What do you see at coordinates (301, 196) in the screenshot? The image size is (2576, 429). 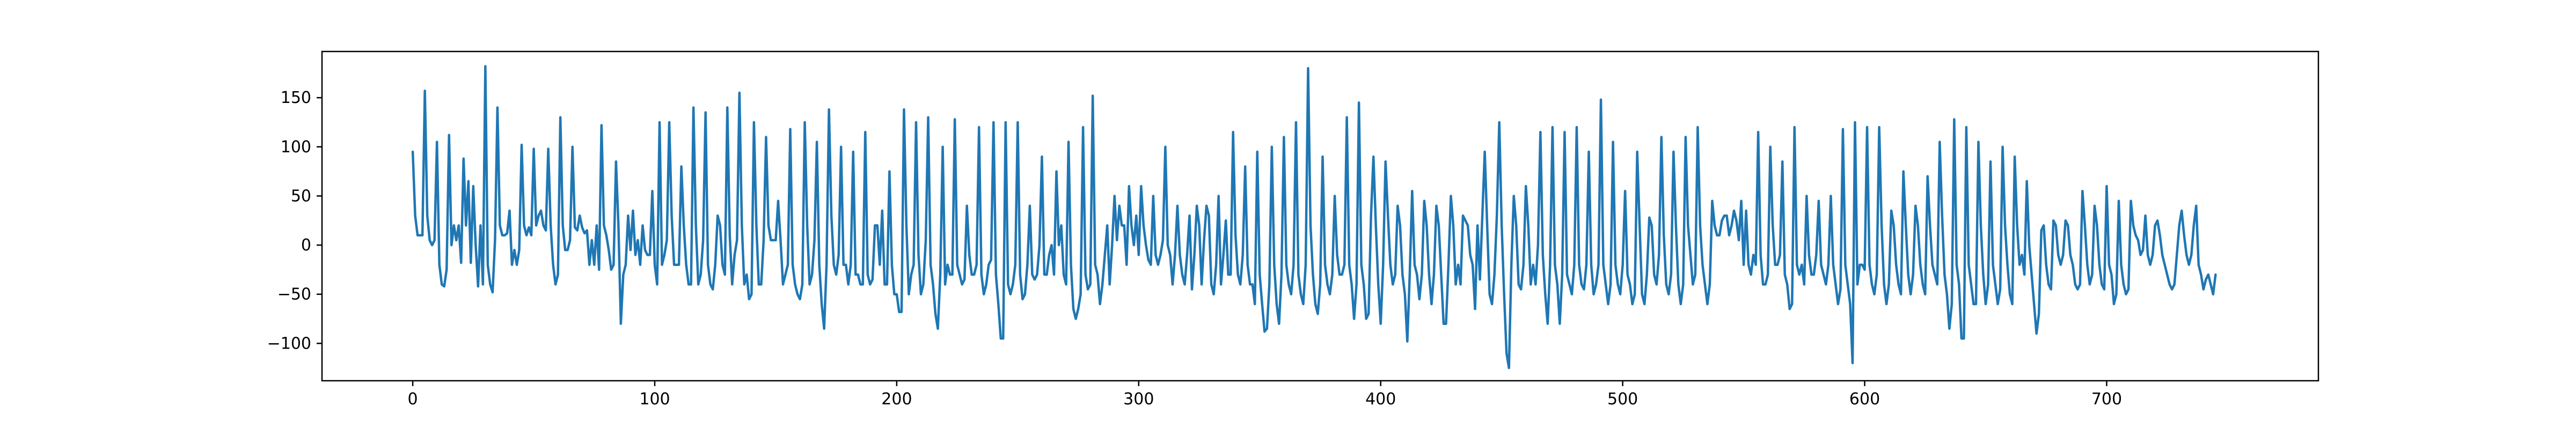 I see `y-tick-label: 50` at bounding box center [301, 196].